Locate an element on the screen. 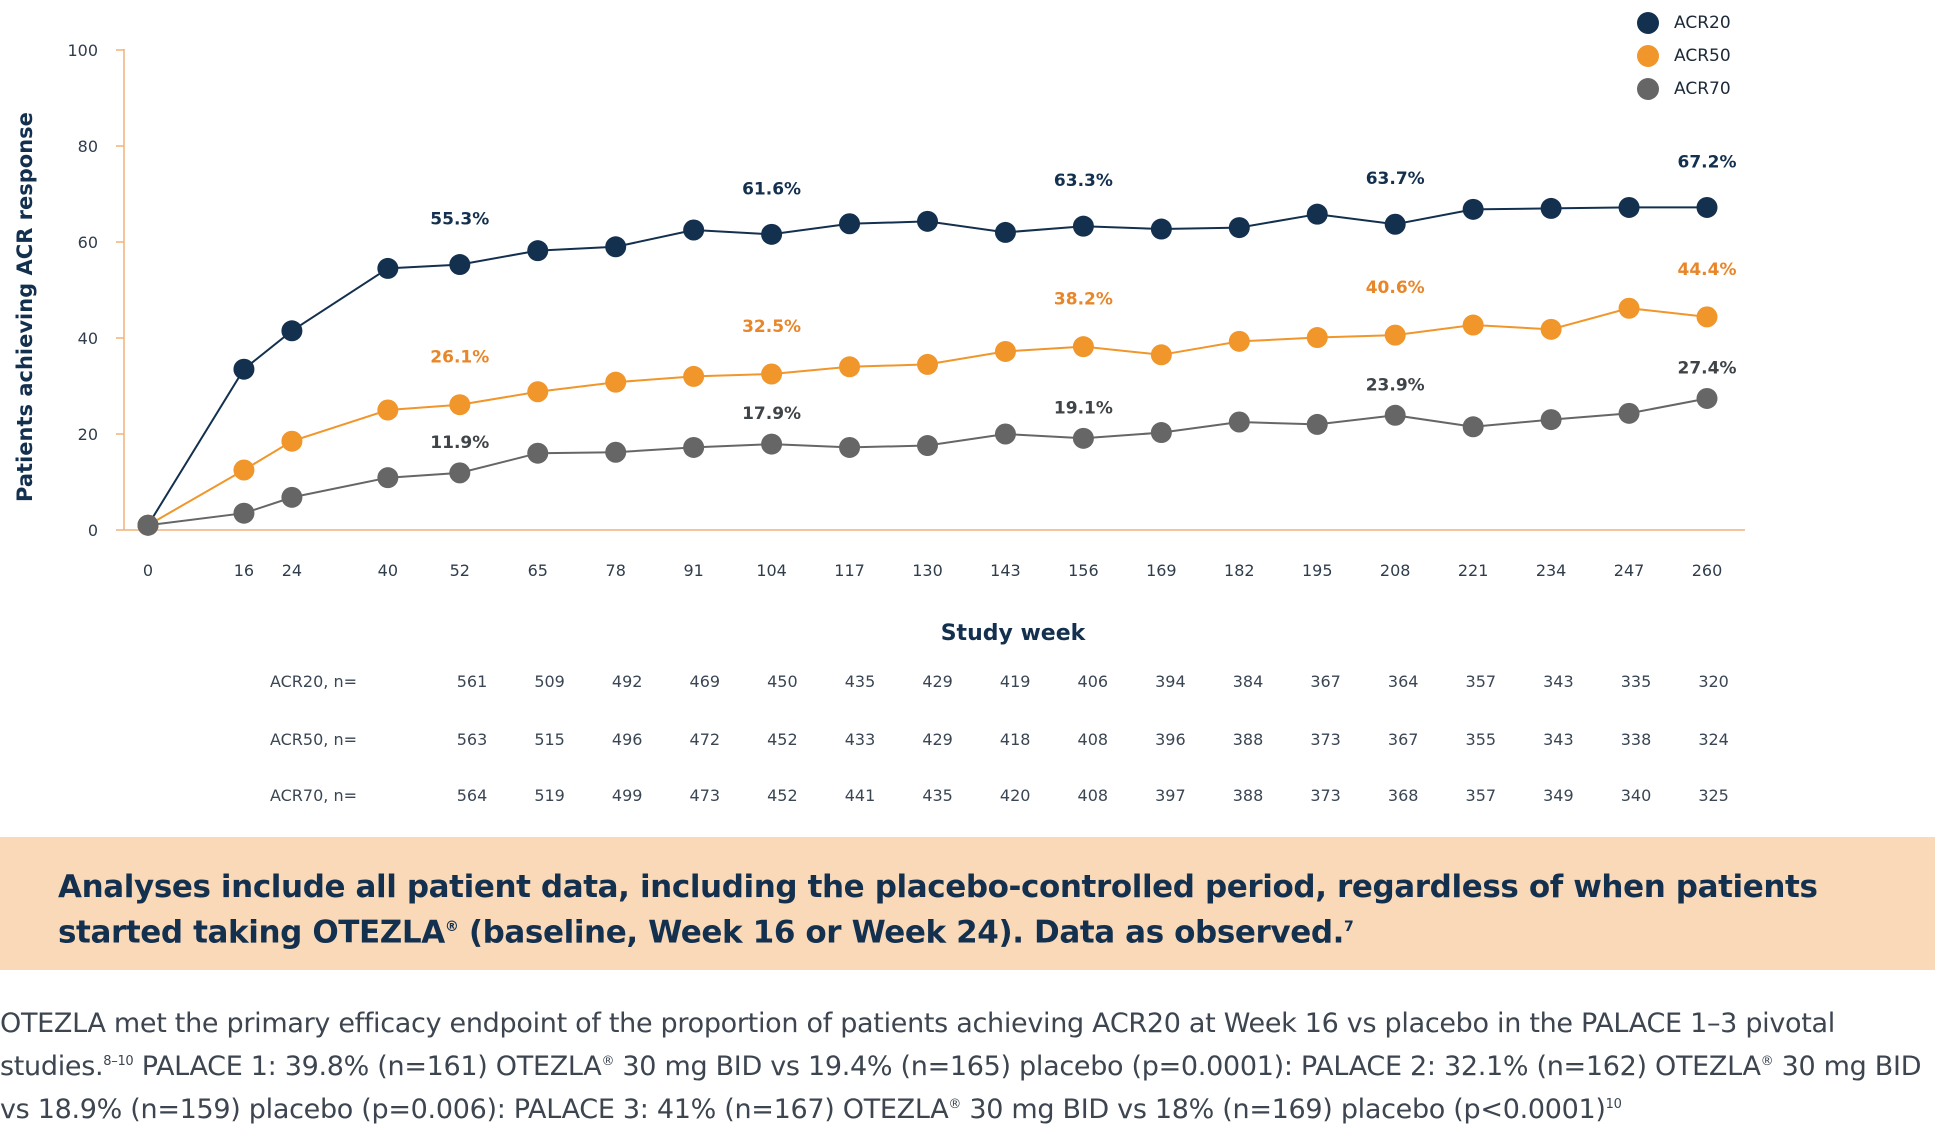  n-table-row-label: ACR70, n= is located at coordinates (313, 795).